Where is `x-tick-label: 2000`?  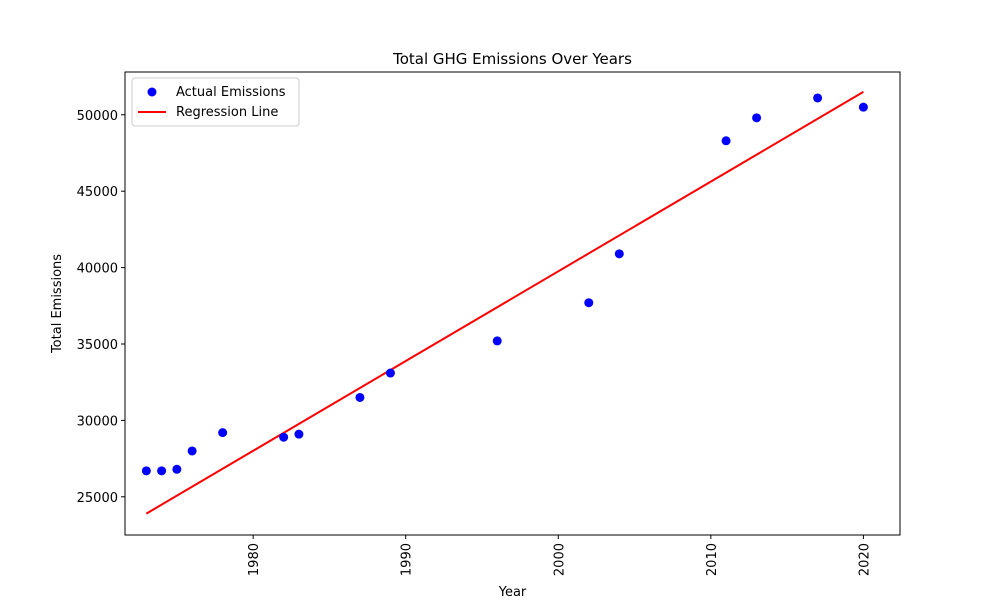
x-tick-label: 2000 is located at coordinates (559, 559).